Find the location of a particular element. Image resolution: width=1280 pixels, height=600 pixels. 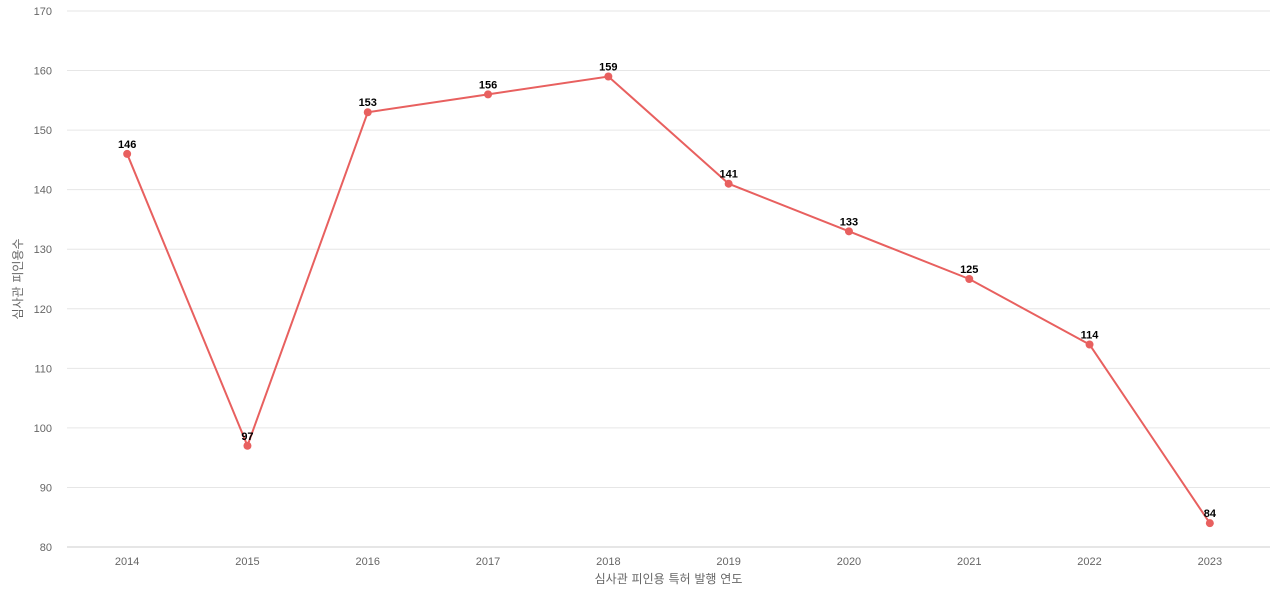

data-label: 125 is located at coordinates (969, 270).